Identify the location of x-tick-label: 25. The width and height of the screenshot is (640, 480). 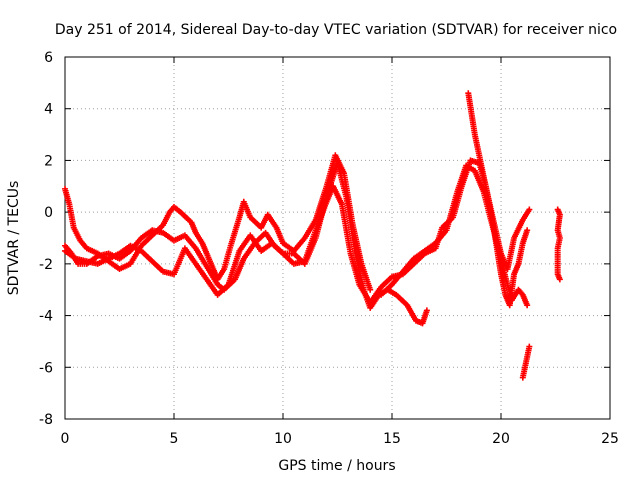
(610, 439).